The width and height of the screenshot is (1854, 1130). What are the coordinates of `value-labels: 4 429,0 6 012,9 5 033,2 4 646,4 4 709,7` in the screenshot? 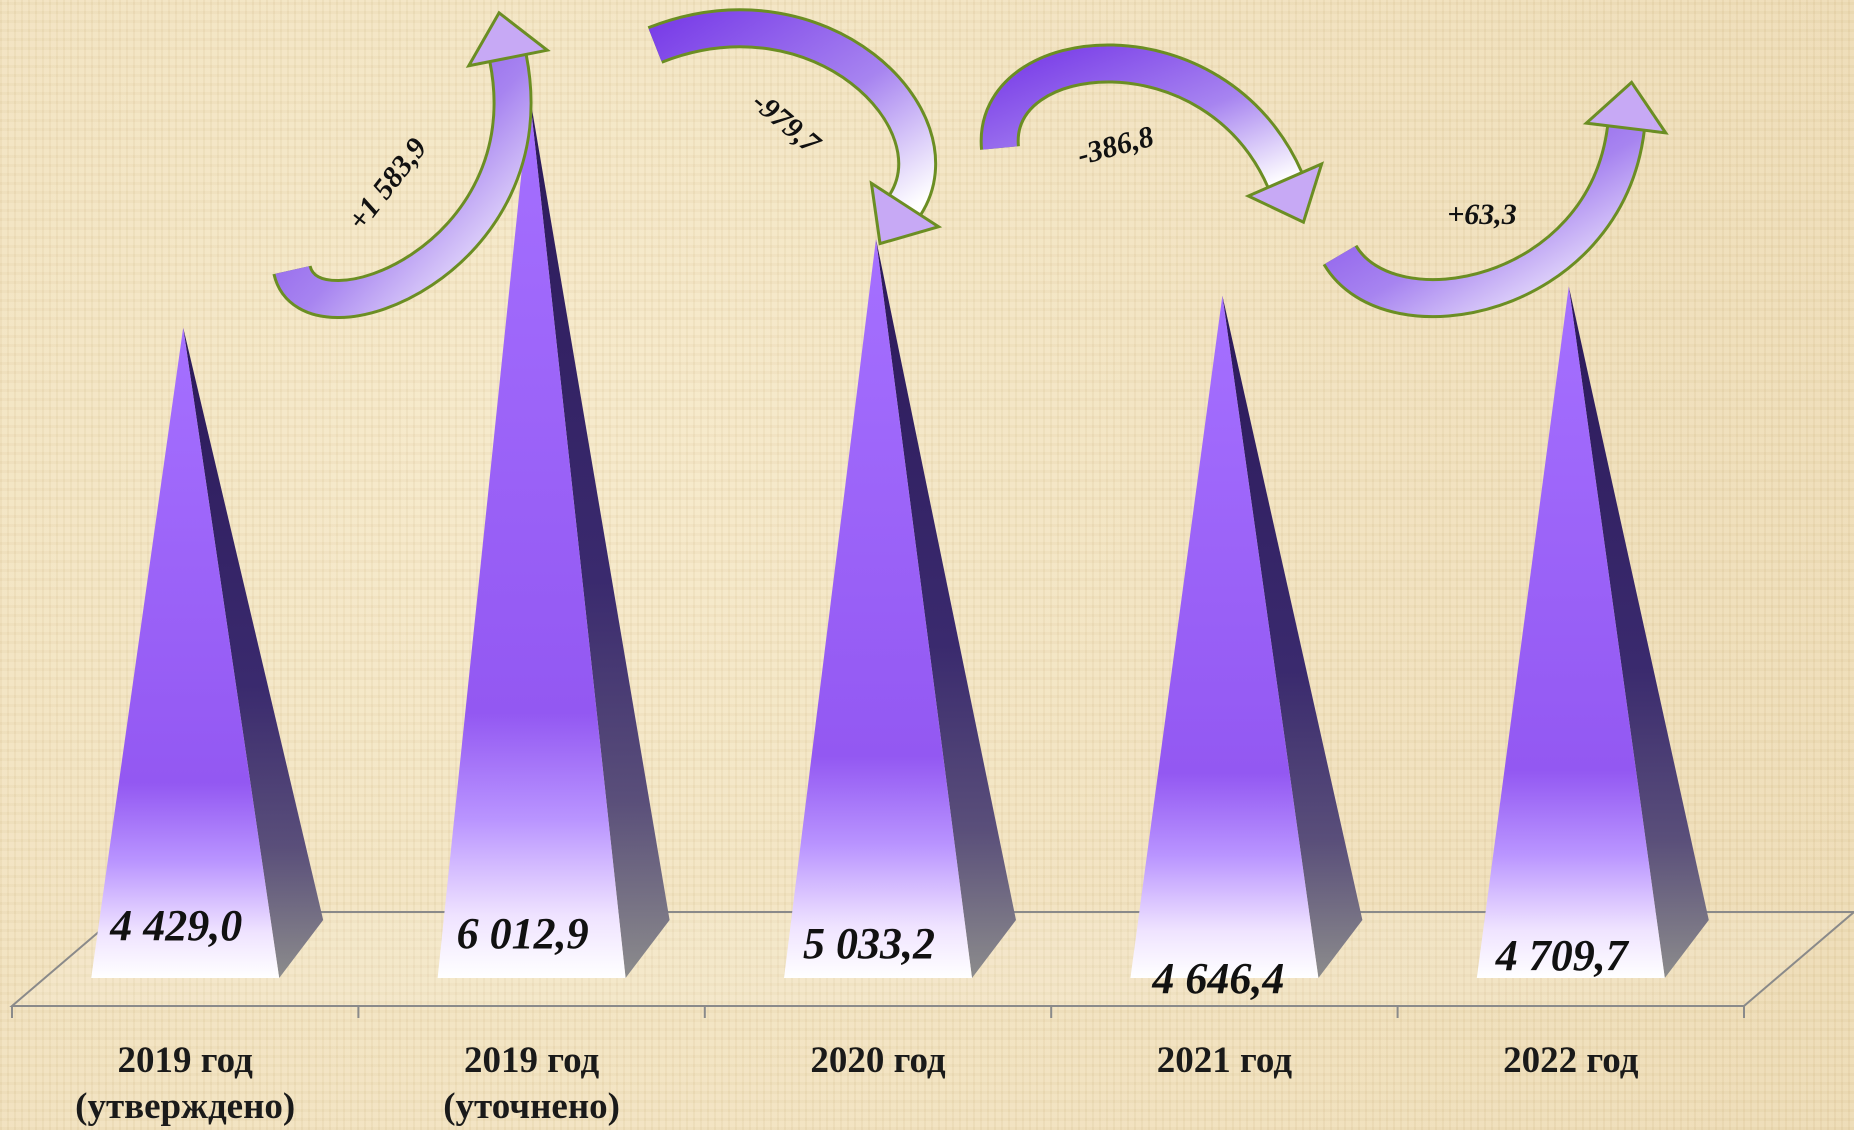 It's located at (869, 952).